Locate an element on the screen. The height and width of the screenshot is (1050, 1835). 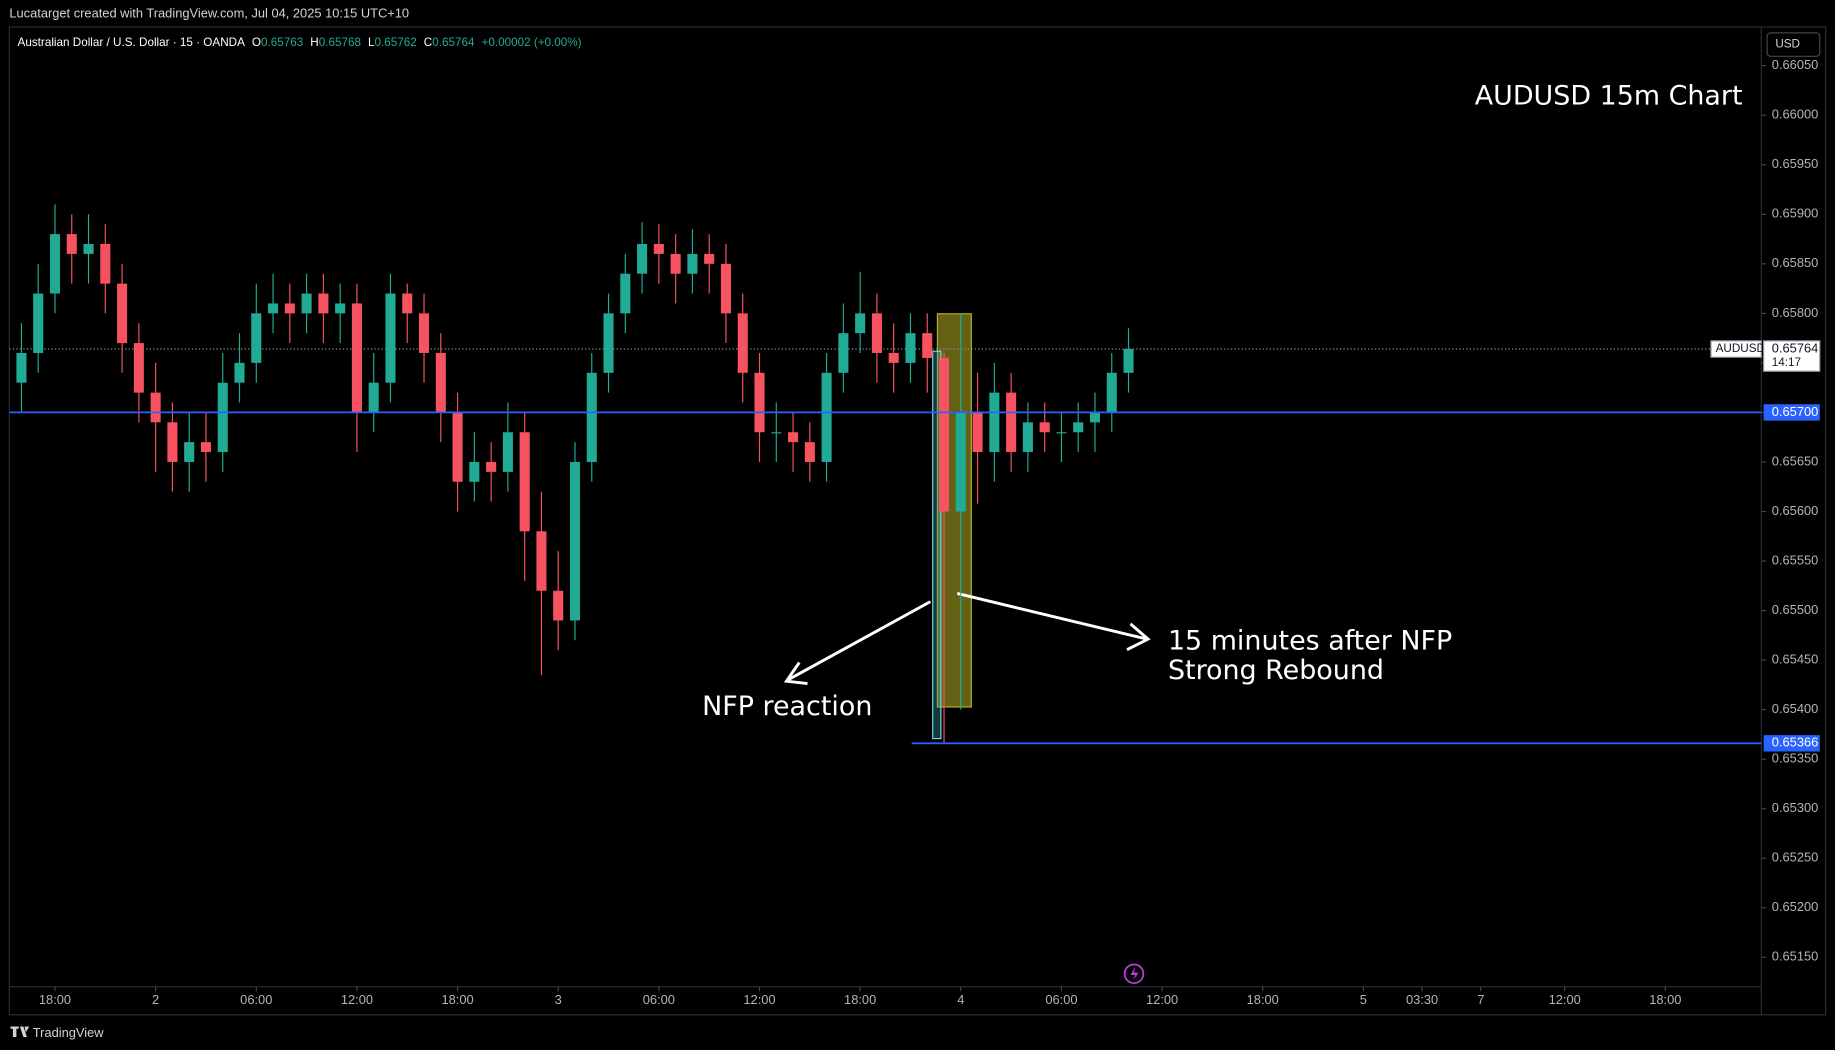
y-tick-label: 0.66050 is located at coordinates (1795, 64).